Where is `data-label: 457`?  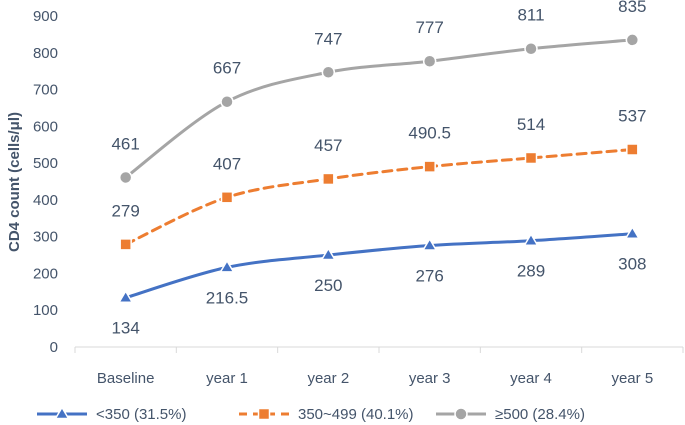 data-label: 457 is located at coordinates (328, 145).